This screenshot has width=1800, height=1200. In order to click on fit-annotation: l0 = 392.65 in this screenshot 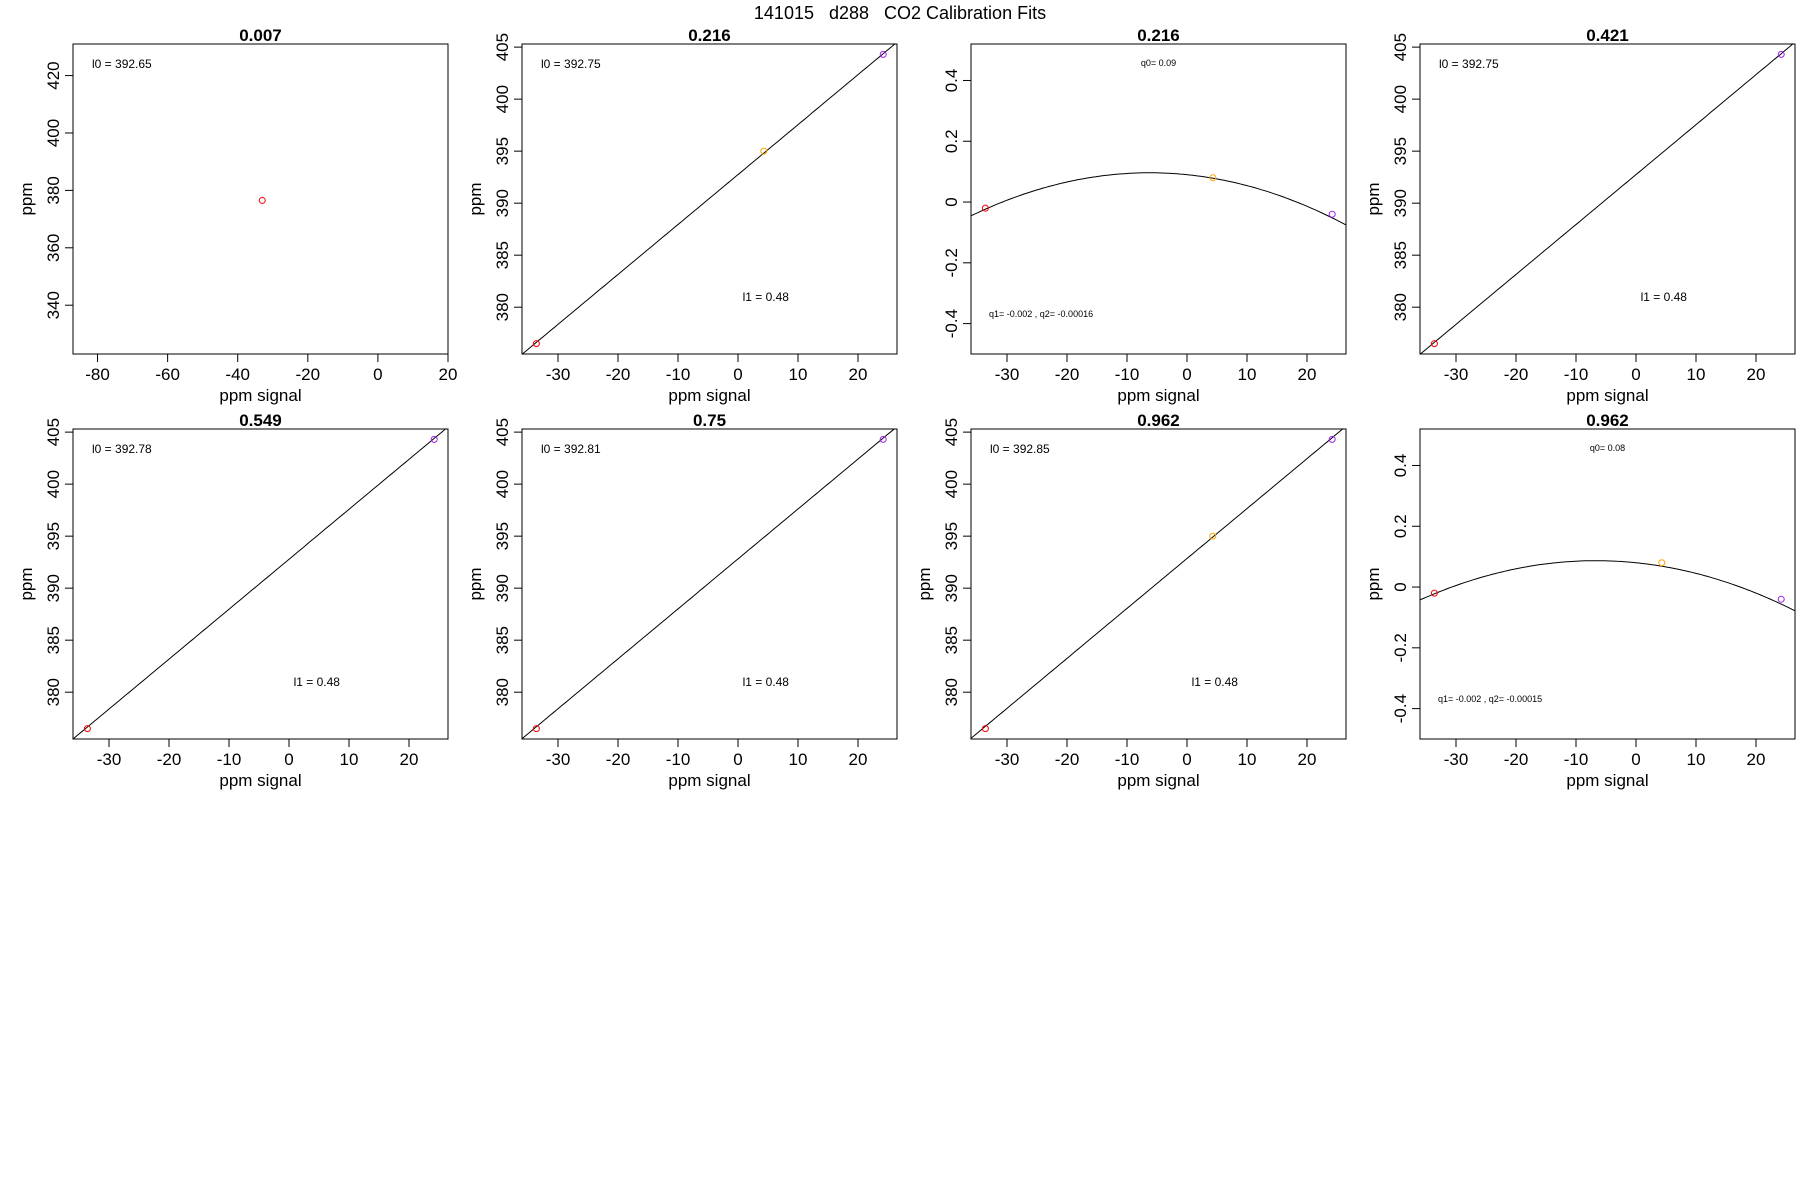, I will do `click(122, 64)`.